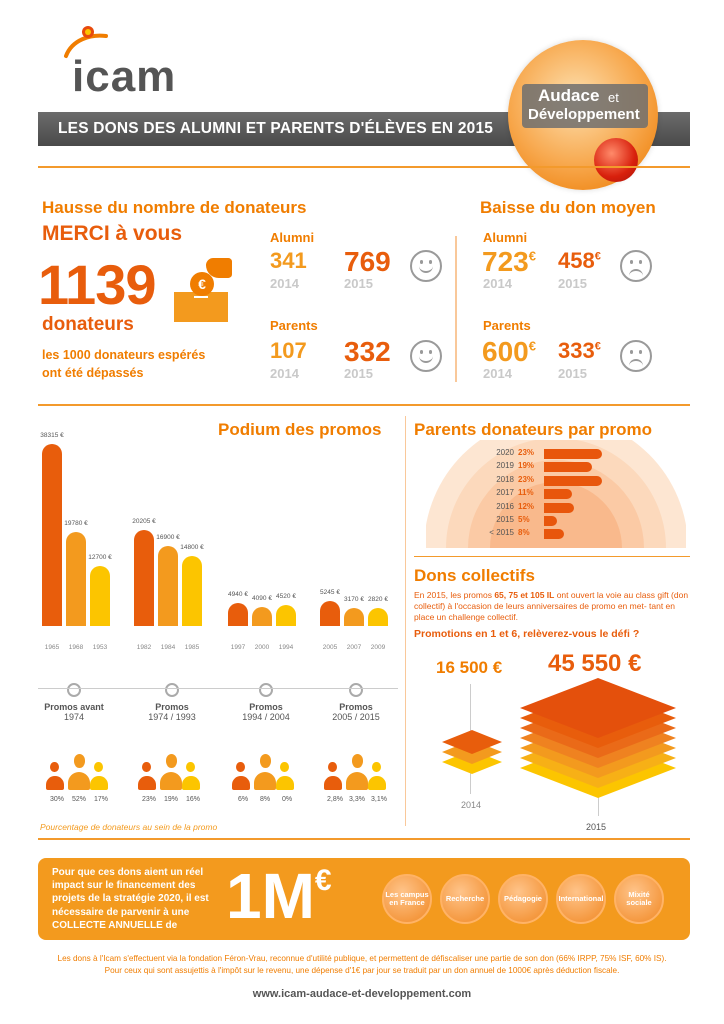  I want to click on alumni-count-year-2014: 2014, so click(284, 283).